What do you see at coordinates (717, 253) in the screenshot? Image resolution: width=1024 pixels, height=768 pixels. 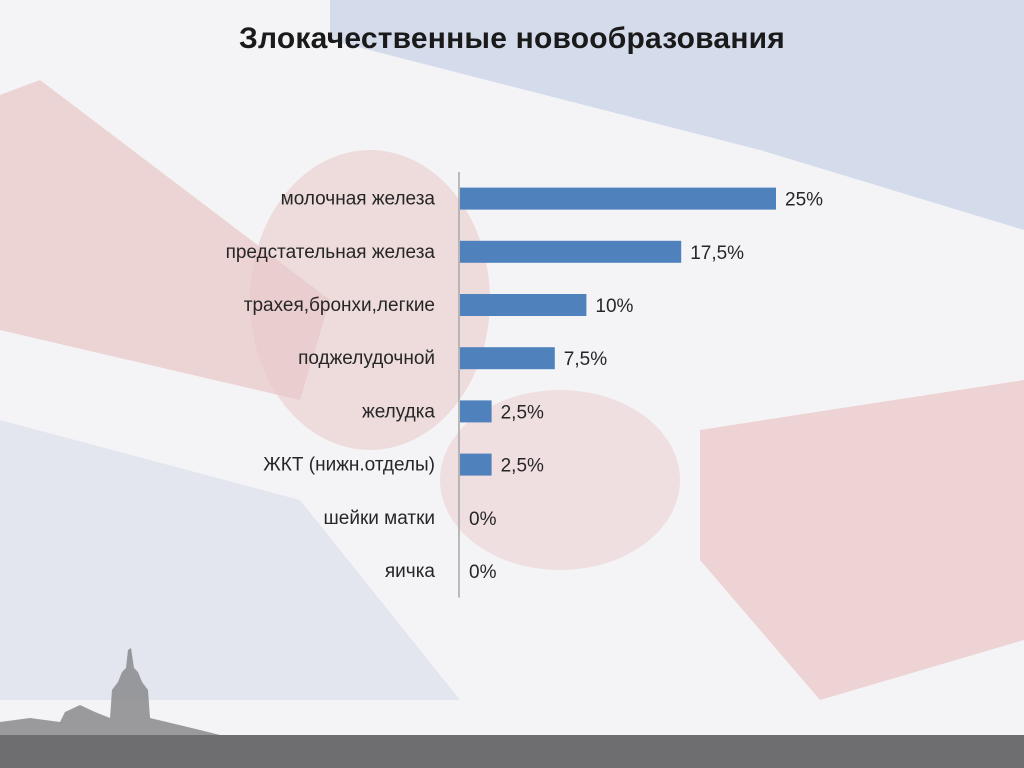 I see `data-label: 17,5%` at bounding box center [717, 253].